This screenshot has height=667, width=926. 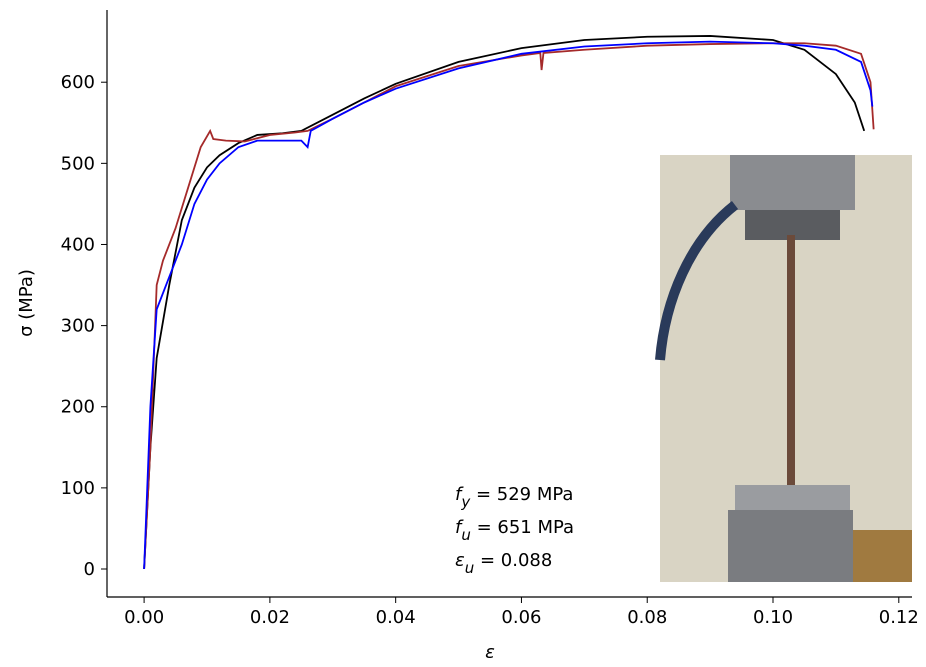 What do you see at coordinates (26, 303) in the screenshot?
I see `y-axis-label: σ (MPa)` at bounding box center [26, 303].